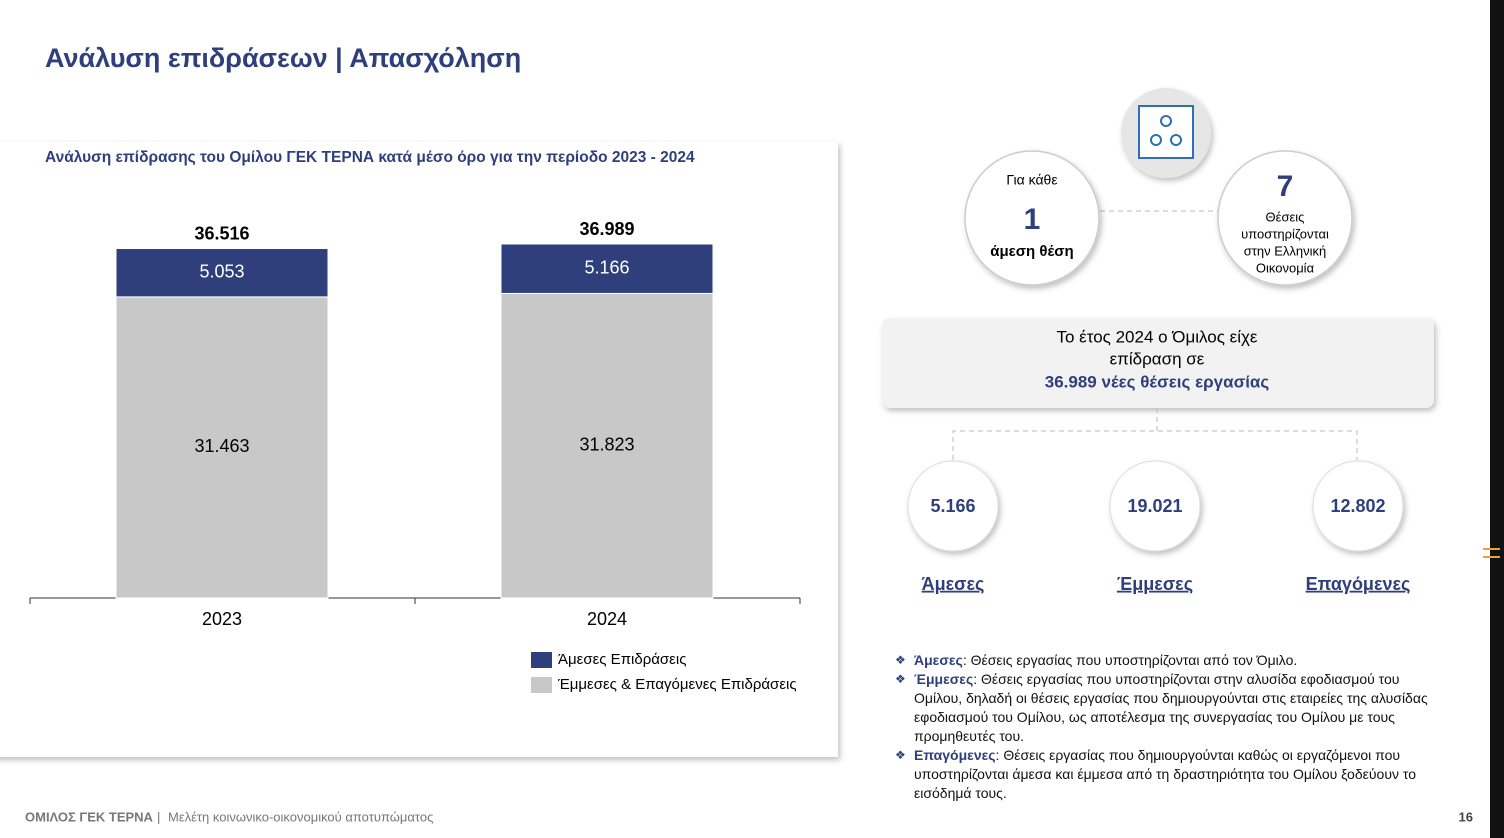  Describe the element at coordinates (677, 684) in the screenshot. I see `legend-label: Έμμεσες & Επαγόμενες Επιδράσεις` at that location.